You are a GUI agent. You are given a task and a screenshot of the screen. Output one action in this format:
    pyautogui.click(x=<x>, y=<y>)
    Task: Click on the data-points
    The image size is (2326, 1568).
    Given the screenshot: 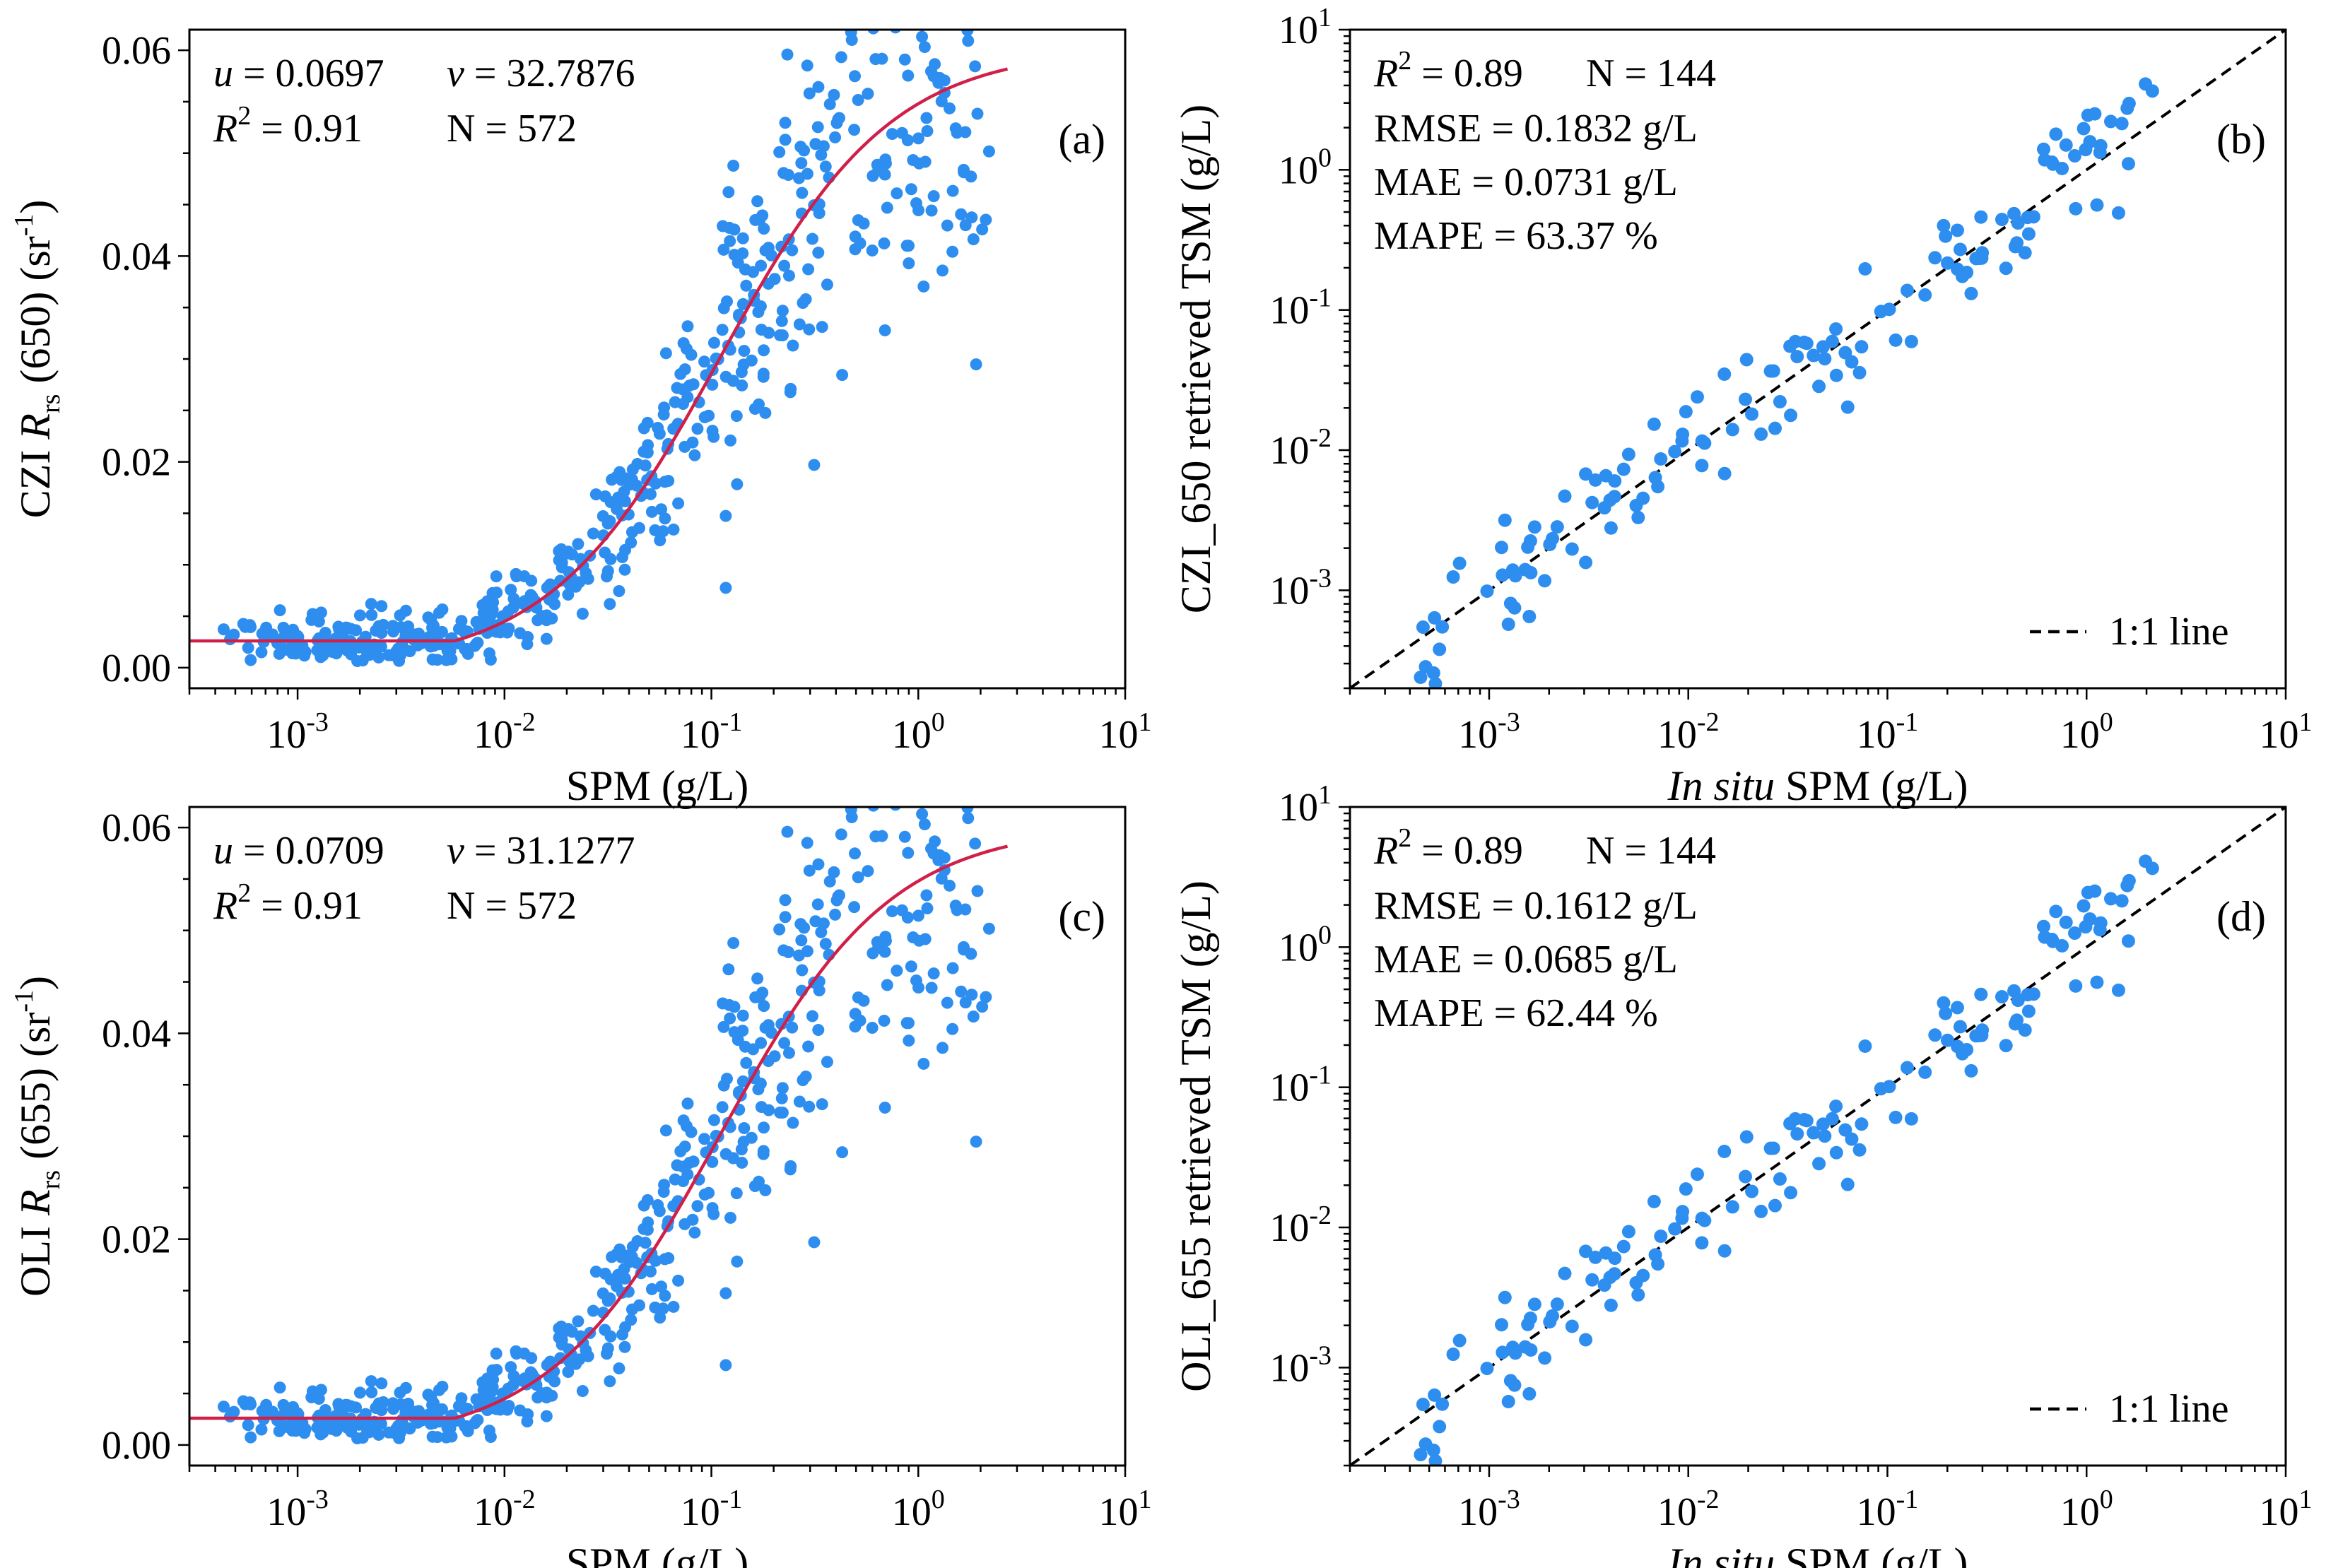 What is the action you would take?
    pyautogui.click(x=606, y=334)
    